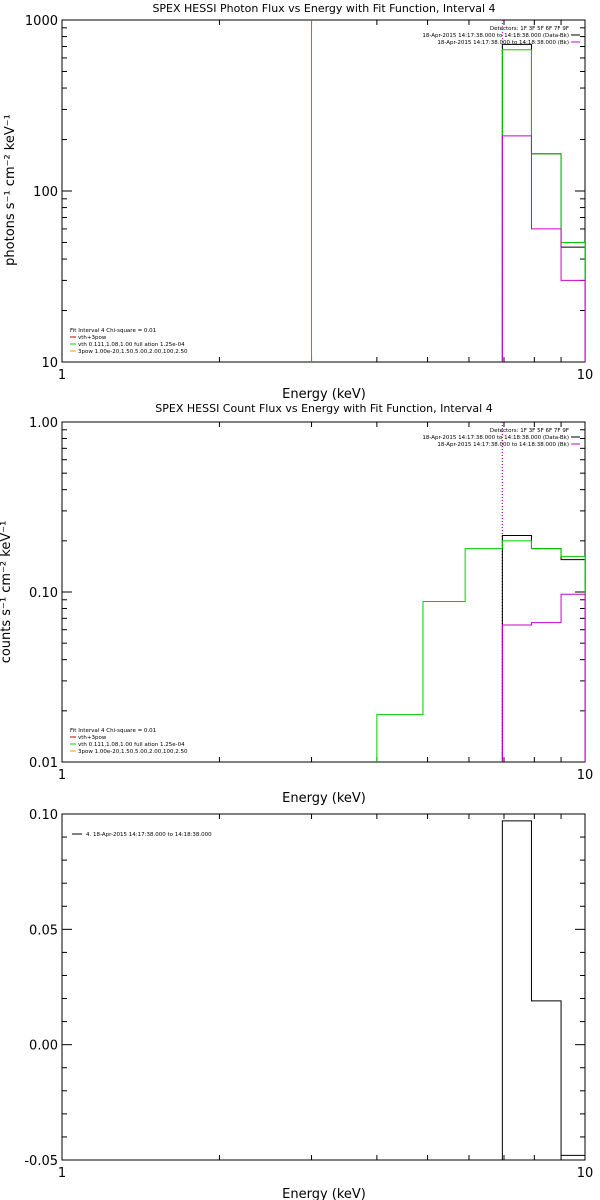  What do you see at coordinates (7, 592) in the screenshot?
I see `count-flux-y-label: counts s⁻¹ cm⁻² keV⁻¹` at bounding box center [7, 592].